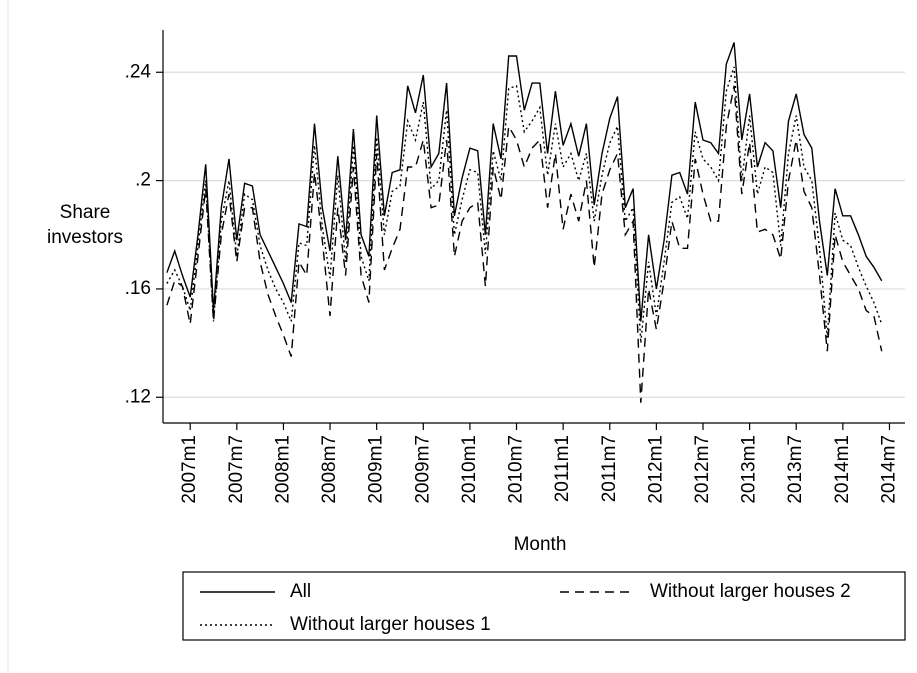 The width and height of the screenshot is (917, 673). What do you see at coordinates (540, 544) in the screenshot?
I see `x-axis-title: Month` at bounding box center [540, 544].